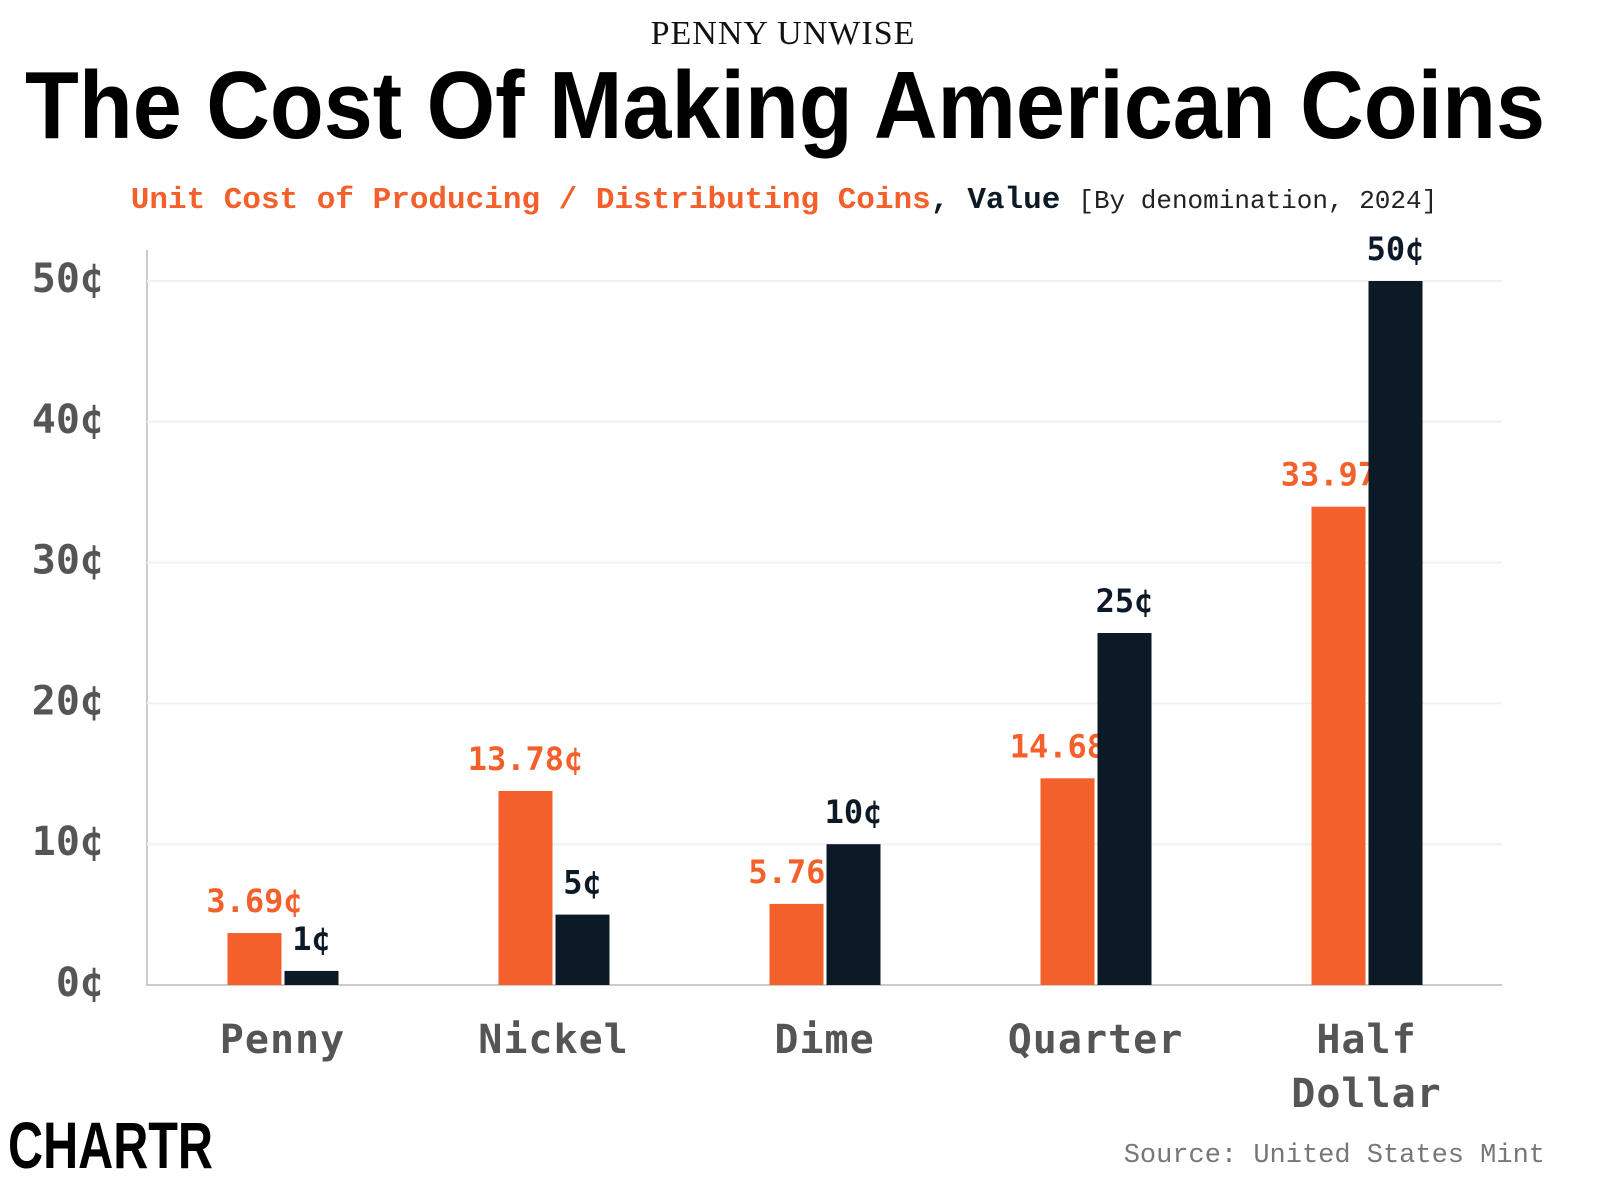 The height and width of the screenshot is (1202, 1600). Describe the element at coordinates (68, 561) in the screenshot. I see `y-tick-label: 30¢` at that location.